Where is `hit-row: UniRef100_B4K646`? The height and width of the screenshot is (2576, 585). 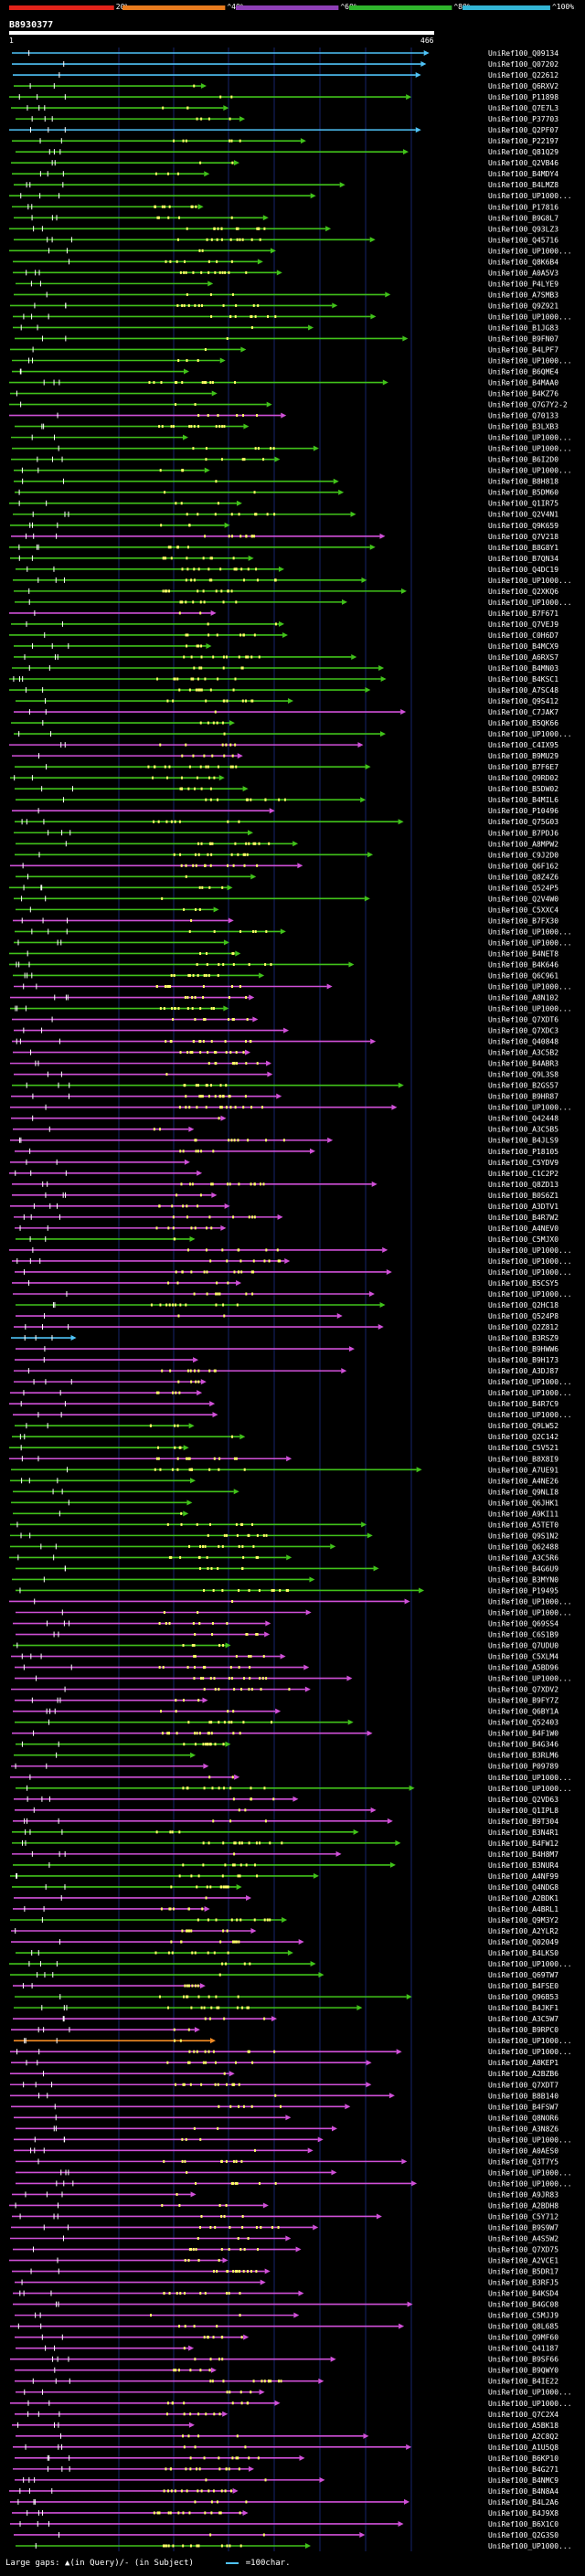 hit-row: UniRef100_B4K646 is located at coordinates (284, 964).